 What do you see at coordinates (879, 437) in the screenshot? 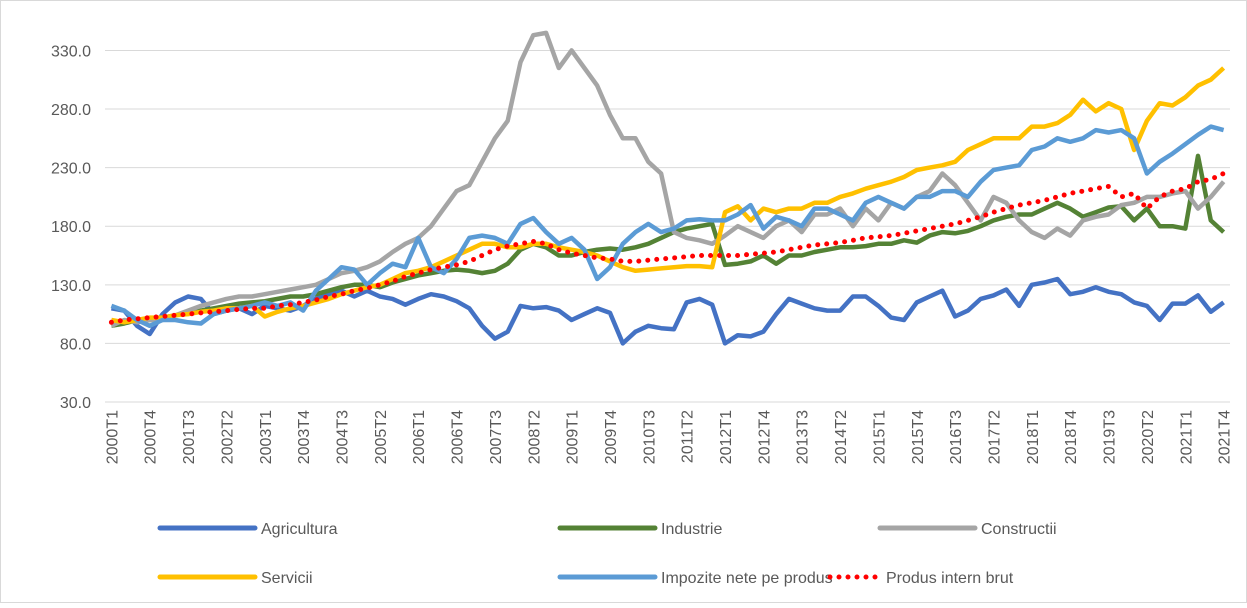
I see `x-tick-label: 2015T1` at bounding box center [879, 437].